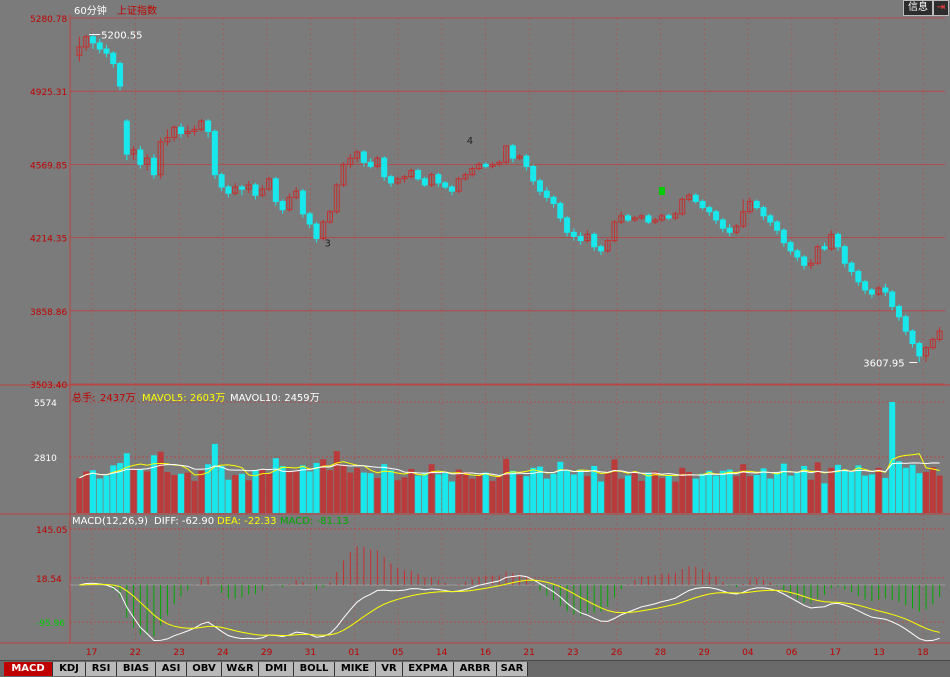 Image resolution: width=950 pixels, height=677 pixels. I want to click on x-tick-label: 22, so click(135, 653).